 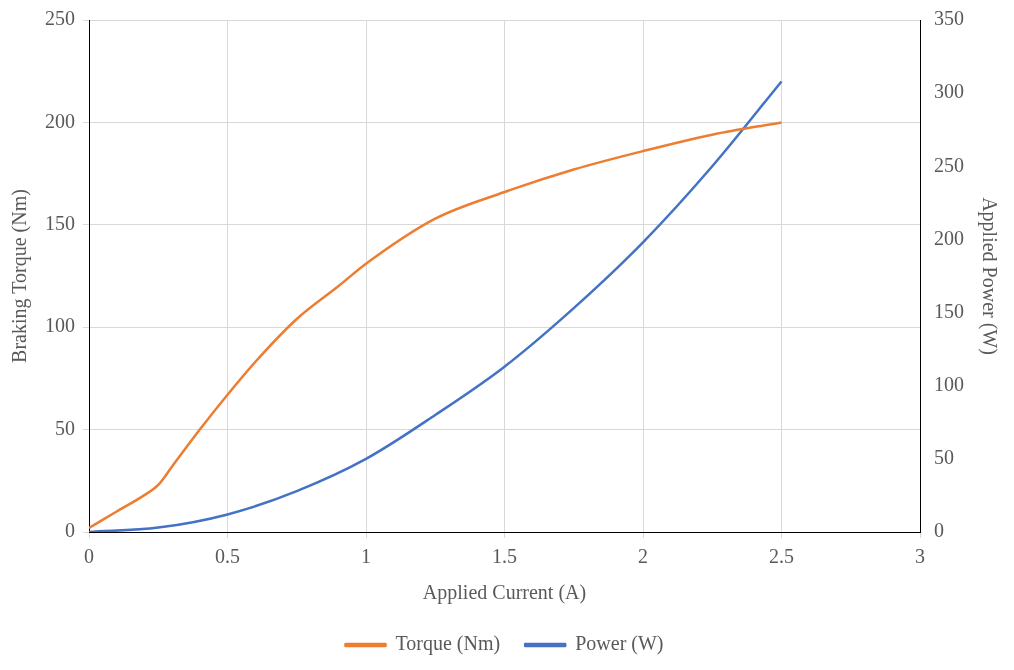 I want to click on y-tick-label: 250, so click(x=60, y=18).